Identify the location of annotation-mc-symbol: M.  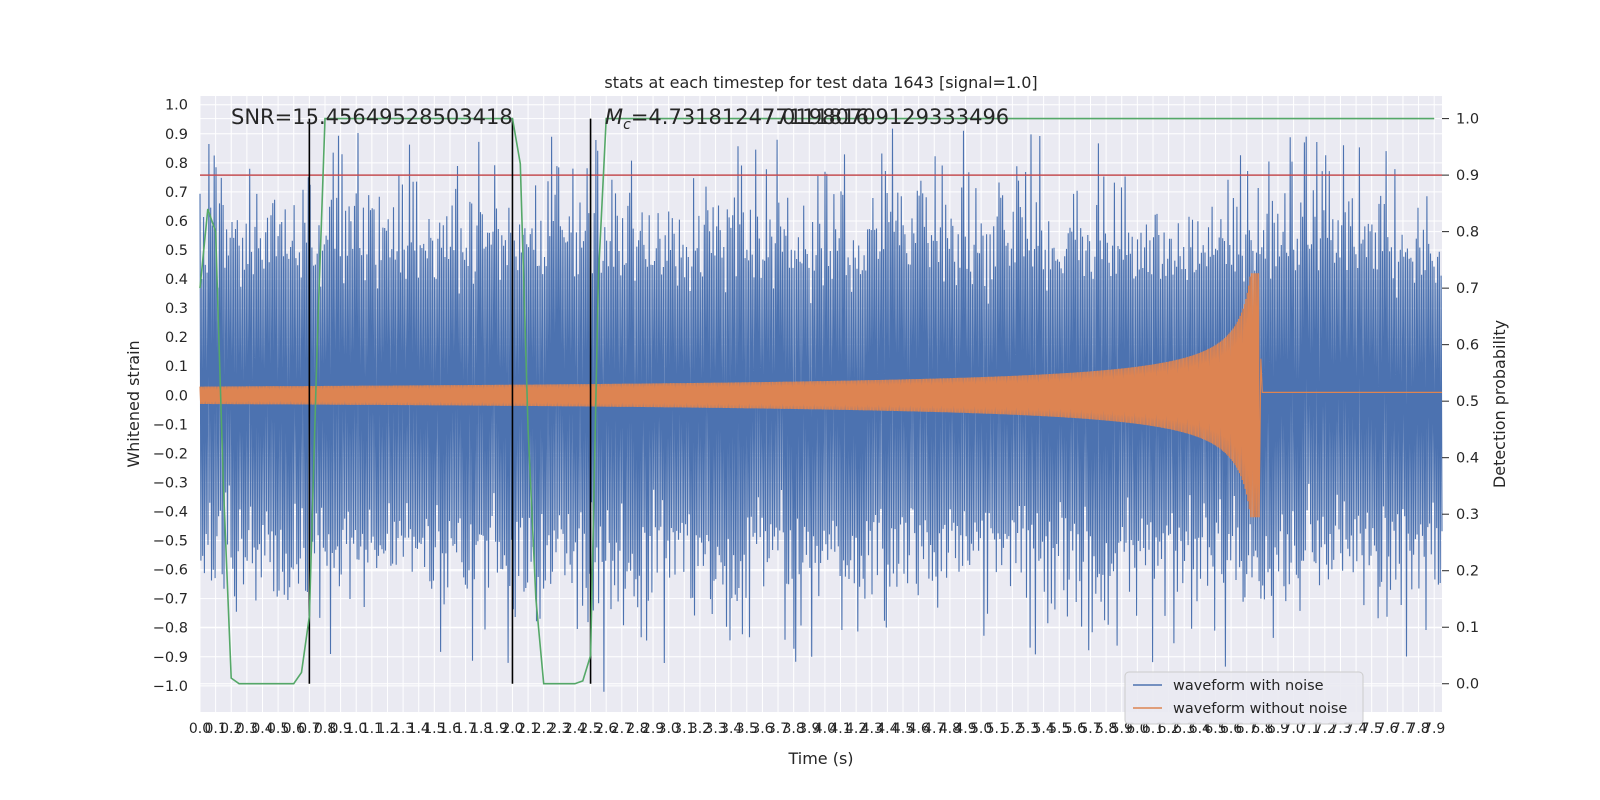
(614, 117).